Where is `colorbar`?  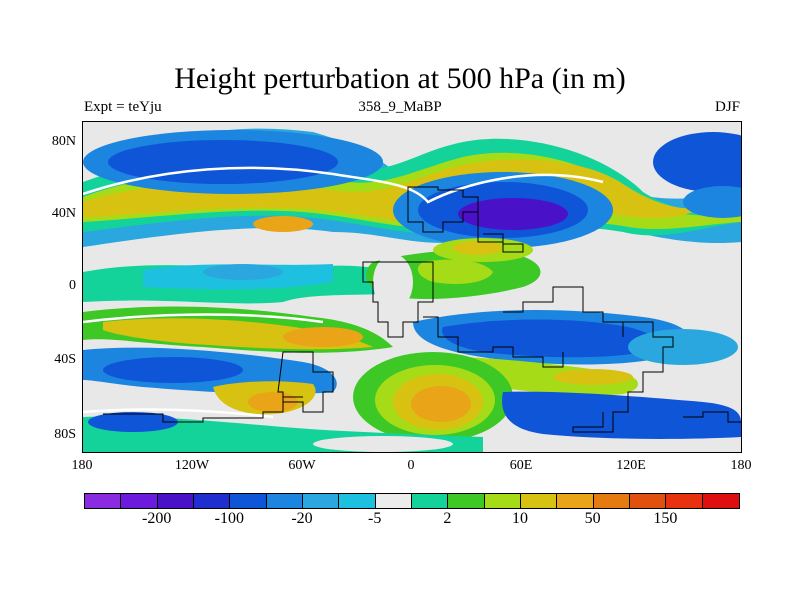 colorbar is located at coordinates (412, 501).